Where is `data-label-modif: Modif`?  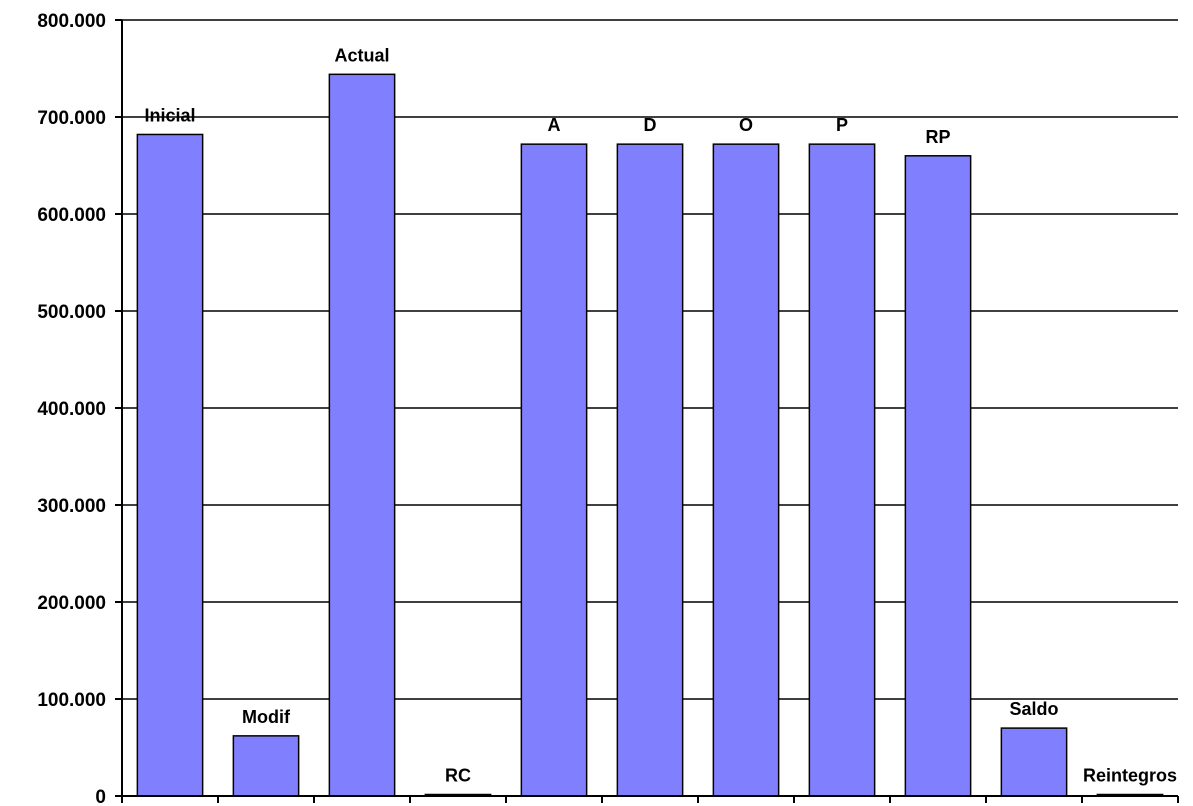 data-label-modif: Modif is located at coordinates (266, 717).